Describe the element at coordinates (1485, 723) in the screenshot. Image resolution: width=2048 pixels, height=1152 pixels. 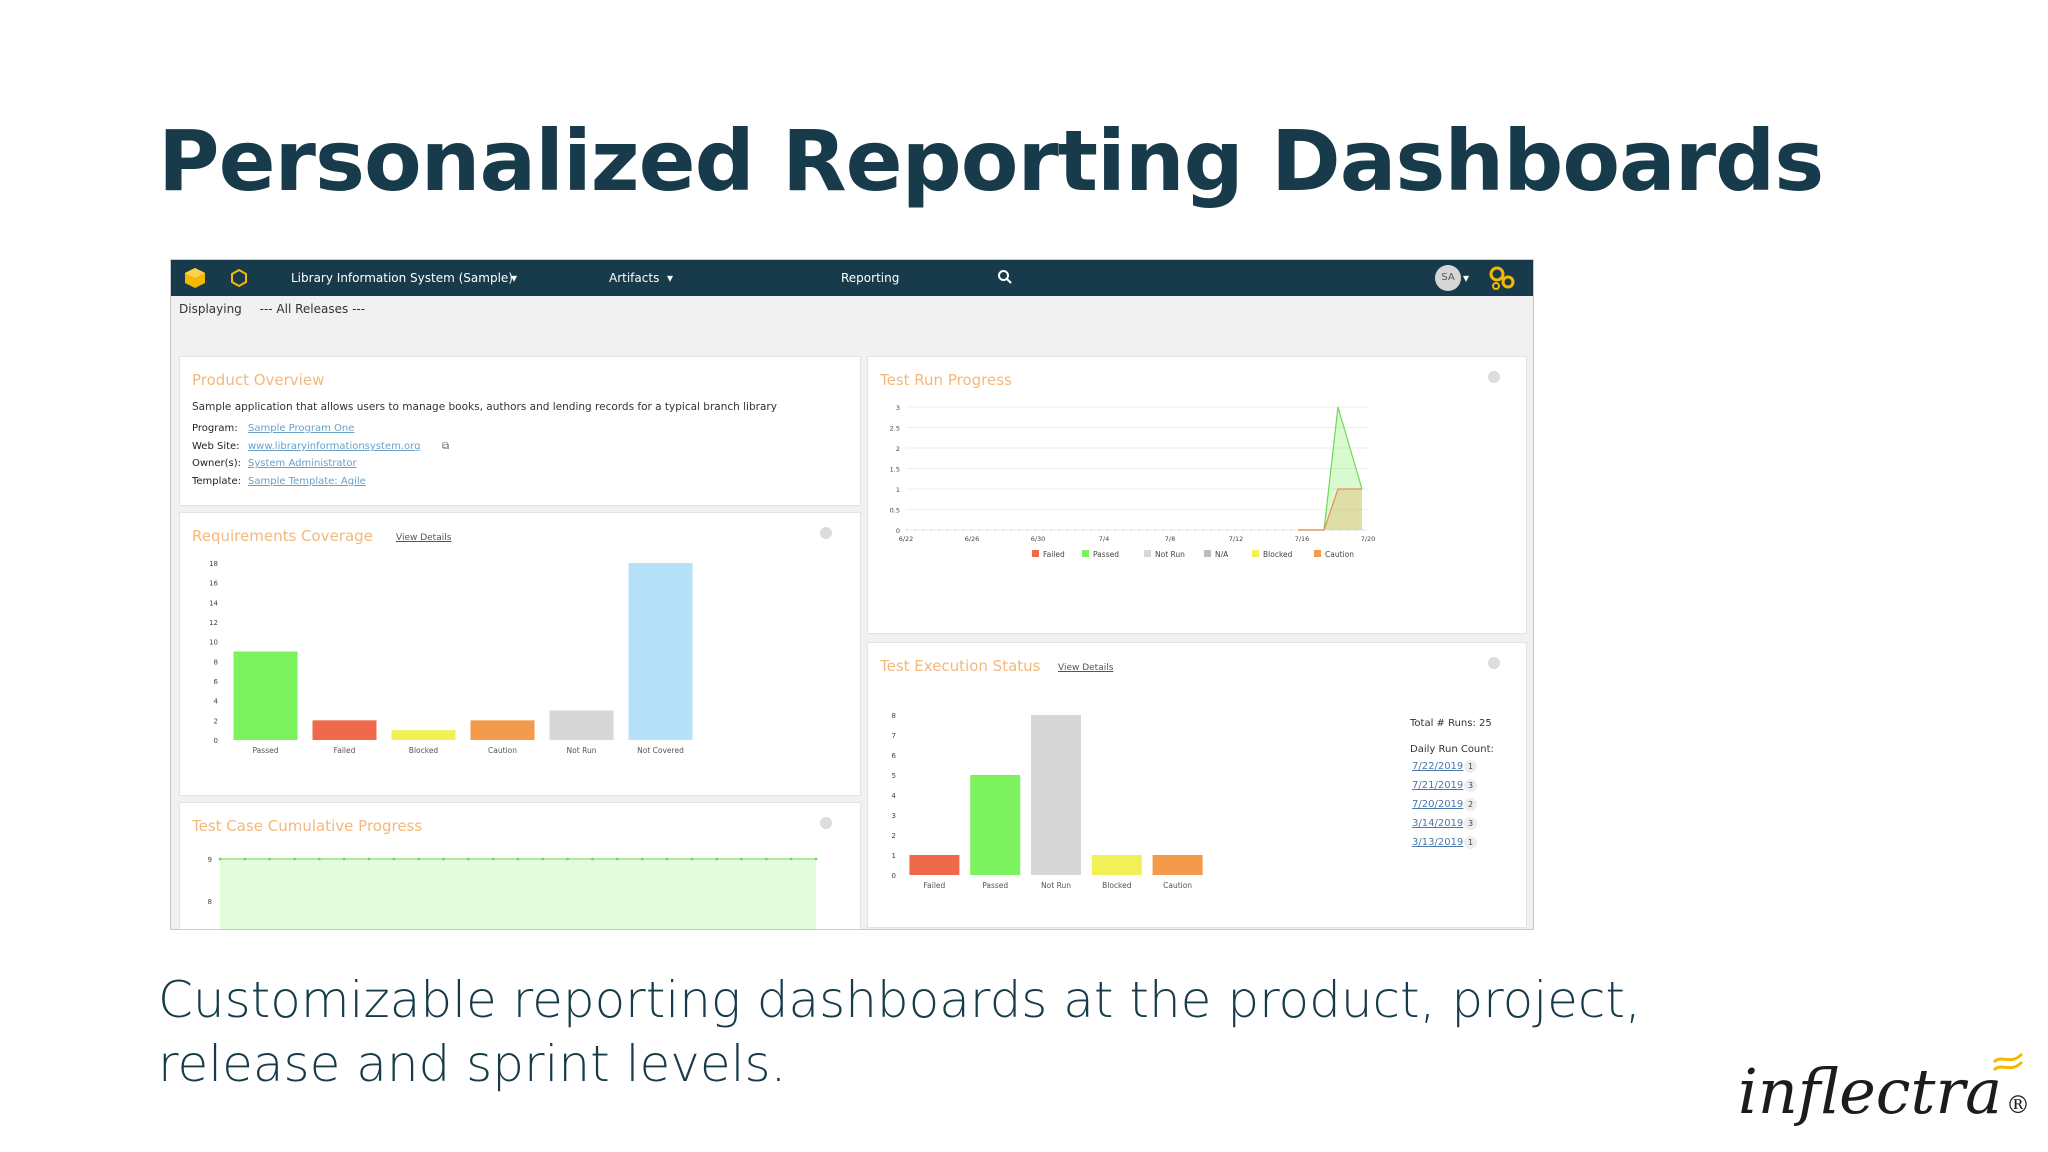
I see `total-runs-value: 25` at that location.